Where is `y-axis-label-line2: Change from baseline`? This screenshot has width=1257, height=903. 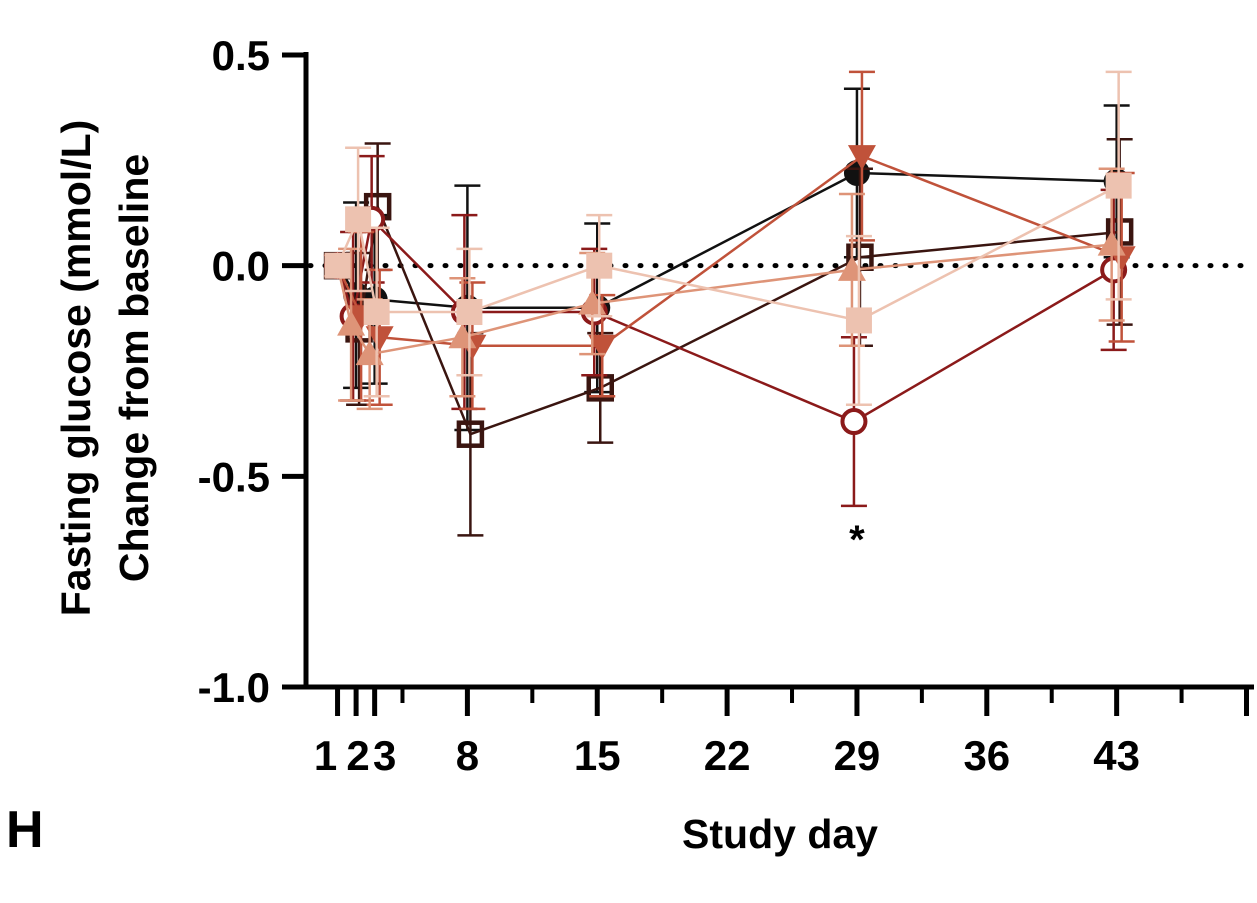
y-axis-label-line2: Change from baseline is located at coordinates (134, 368).